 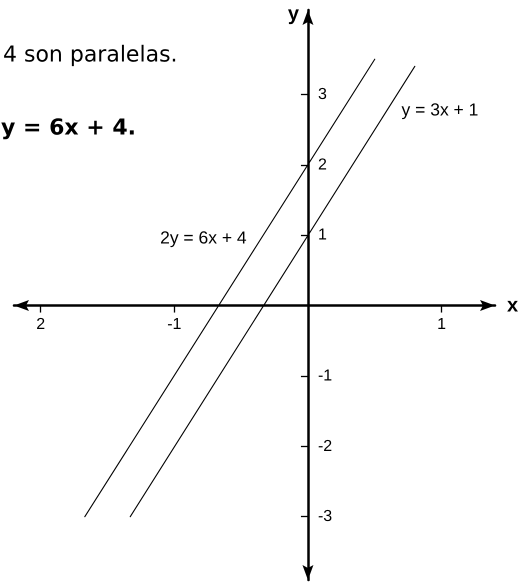 What do you see at coordinates (294, 14) in the screenshot?
I see `y-axis-title: y` at bounding box center [294, 14].